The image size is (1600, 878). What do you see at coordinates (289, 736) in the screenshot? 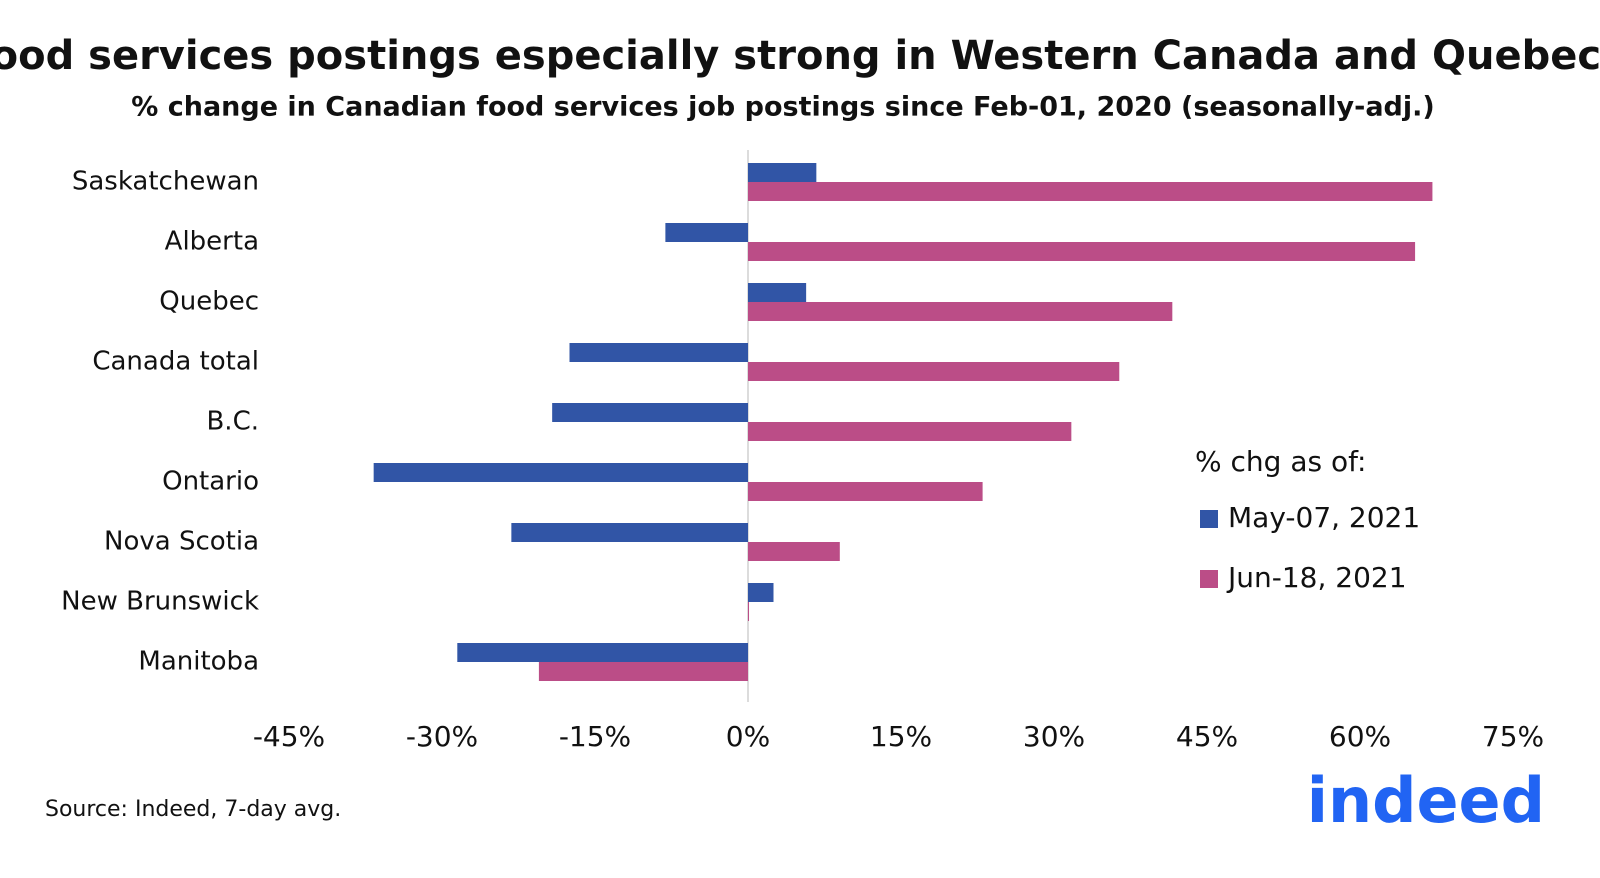
I see `x-tick-label: -45%` at bounding box center [289, 736].